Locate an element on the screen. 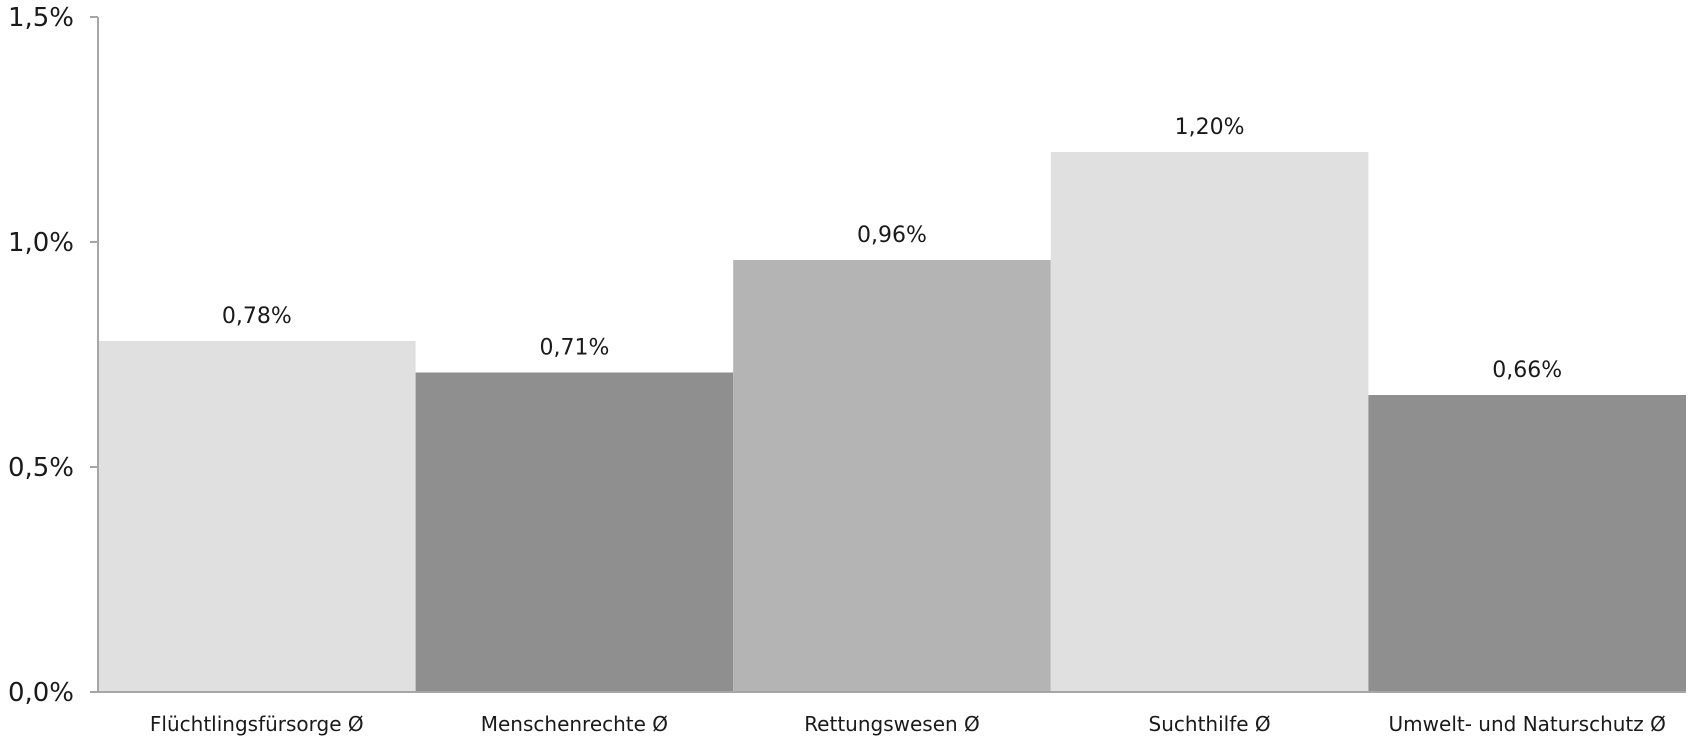  y-tick-label-1: 0,5% is located at coordinates (41, 468).